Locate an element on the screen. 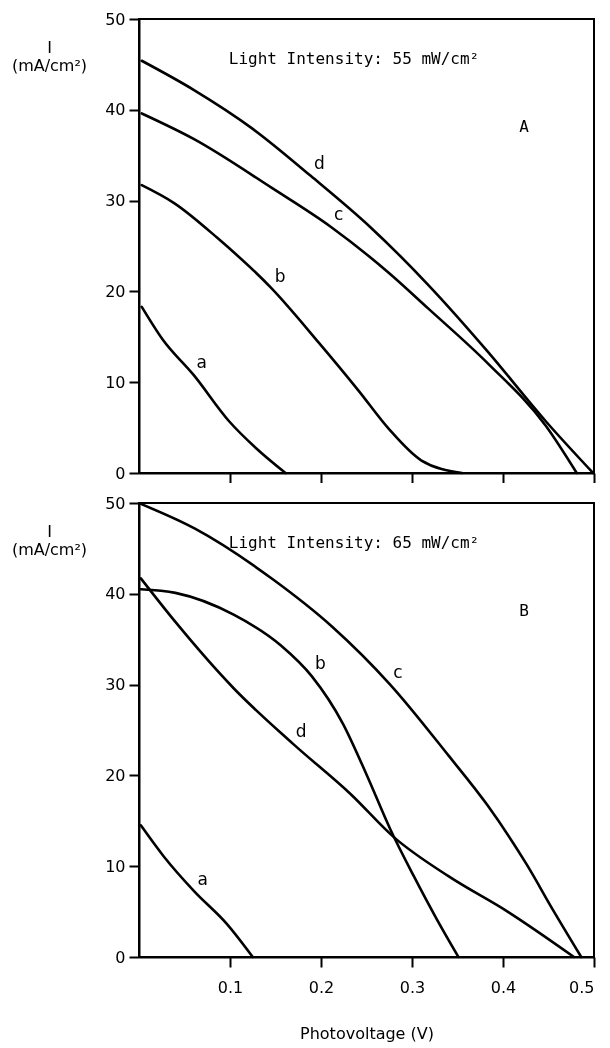 Image resolution: width=610 pixels, height=1048 pixels. x-tick-label: 0.3 is located at coordinates (412, 987).